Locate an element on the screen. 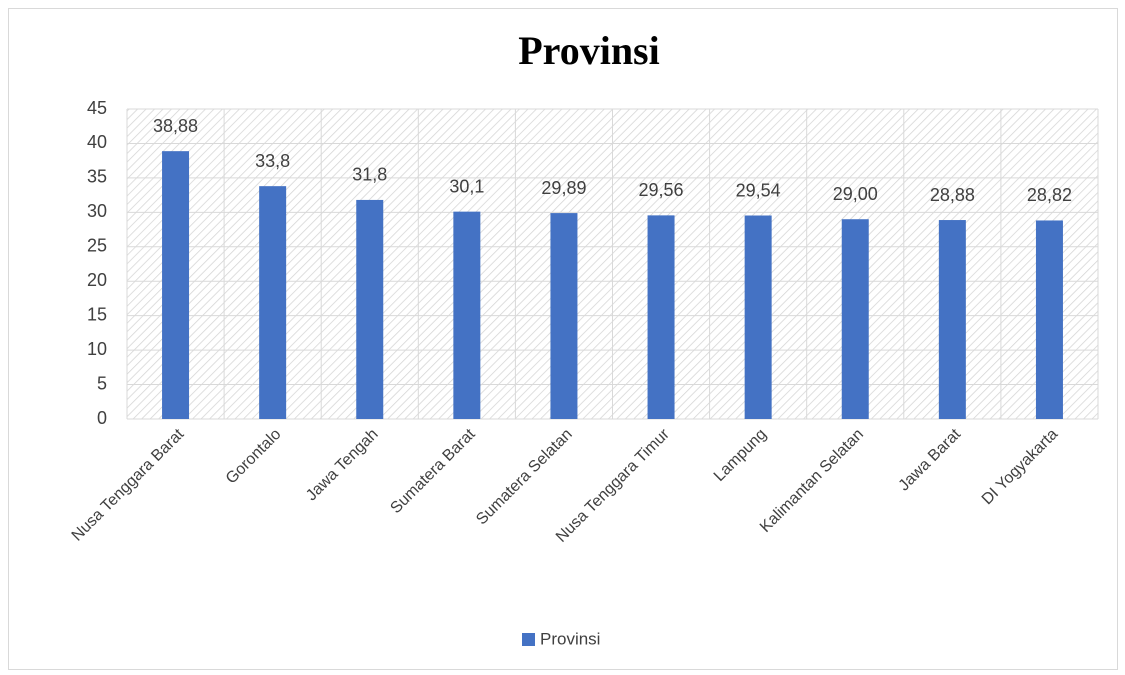 The width and height of the screenshot is (1125, 675). data-label: 38,88 is located at coordinates (175, 126).